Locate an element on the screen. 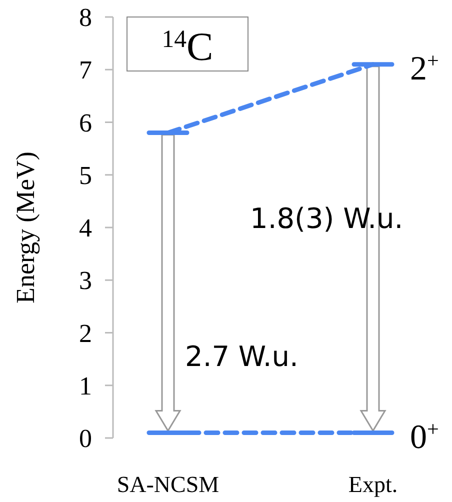  series-label: 2$^{+}$ is located at coordinates (424, 68).